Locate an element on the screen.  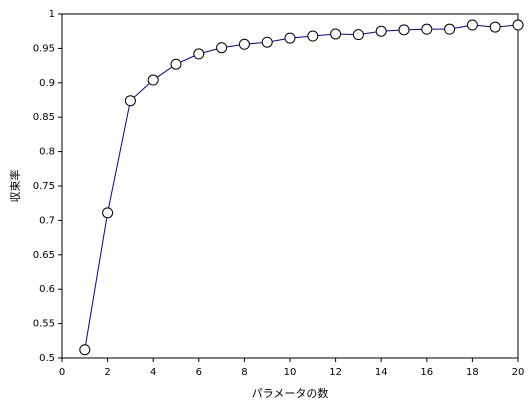
x-tick-label: 10 is located at coordinates (290, 372).